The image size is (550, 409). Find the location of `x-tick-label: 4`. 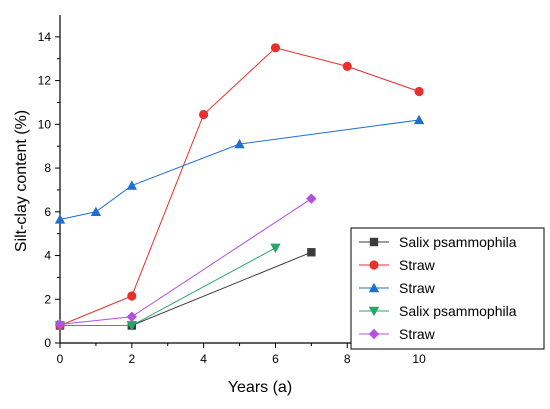

x-tick-label: 4 is located at coordinates (203, 359).